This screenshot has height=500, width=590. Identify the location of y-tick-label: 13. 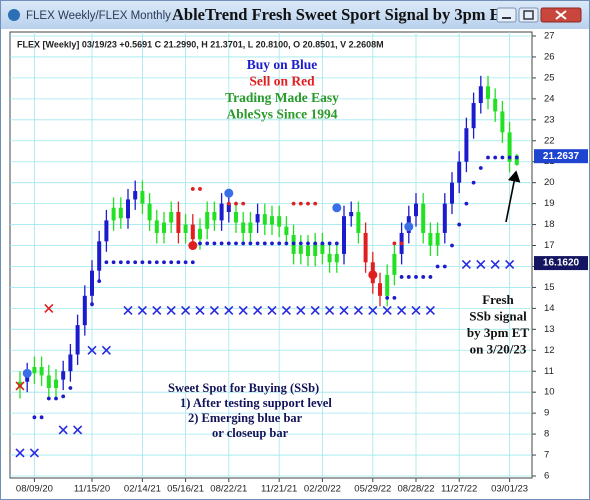
(549, 329).